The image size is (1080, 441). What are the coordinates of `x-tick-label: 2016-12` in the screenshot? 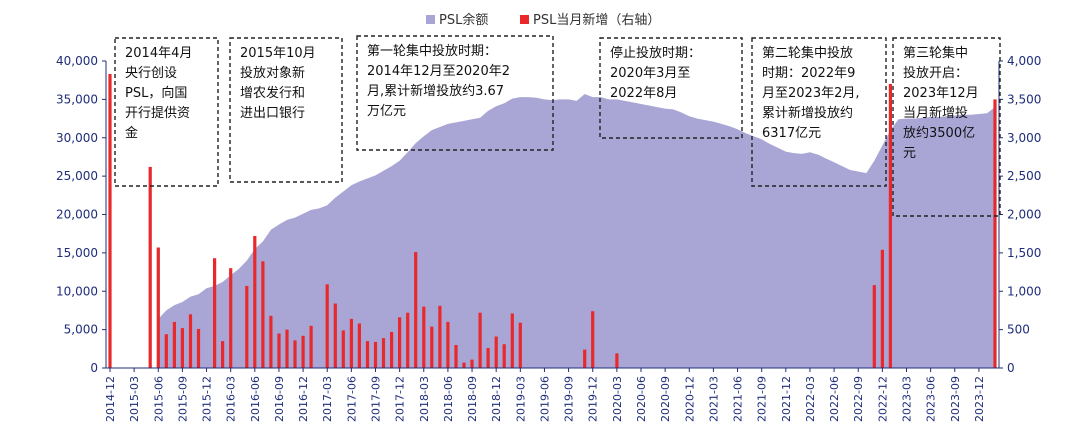 It's located at (303, 399).